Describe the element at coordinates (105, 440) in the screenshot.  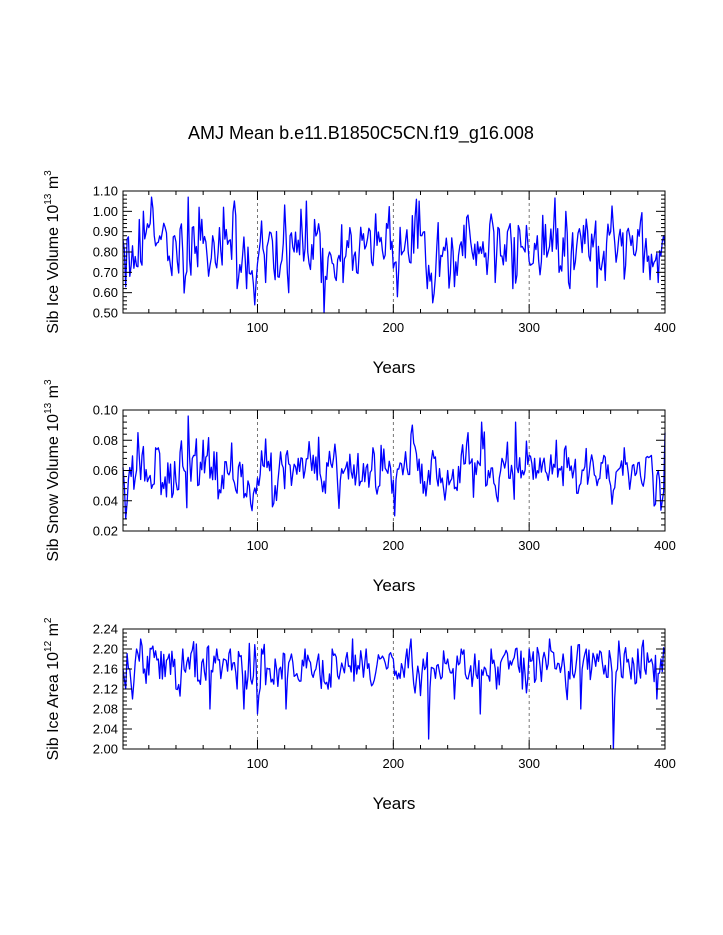
I see `y-tick-label: 0.08` at that location.